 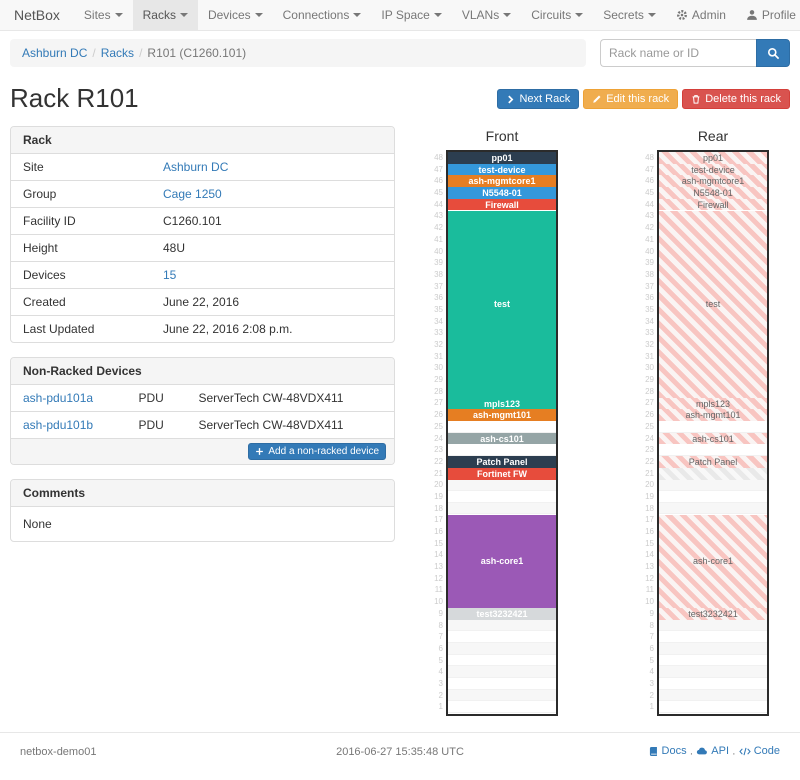 What do you see at coordinates (736, 99) in the screenshot?
I see `delete-rack-button: Delete this rack` at bounding box center [736, 99].